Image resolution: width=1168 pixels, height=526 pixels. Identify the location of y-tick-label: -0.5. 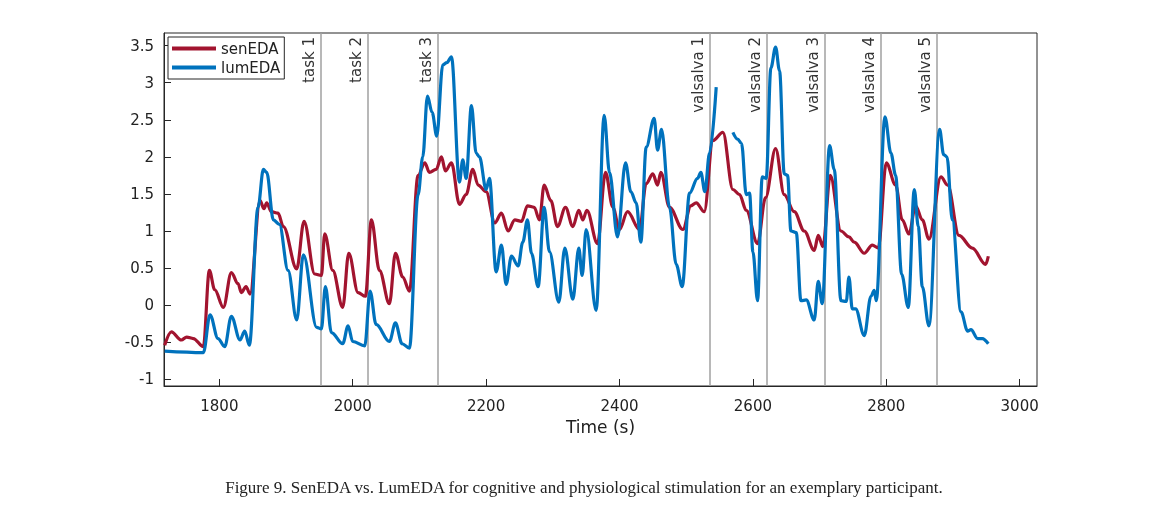
(139, 342).